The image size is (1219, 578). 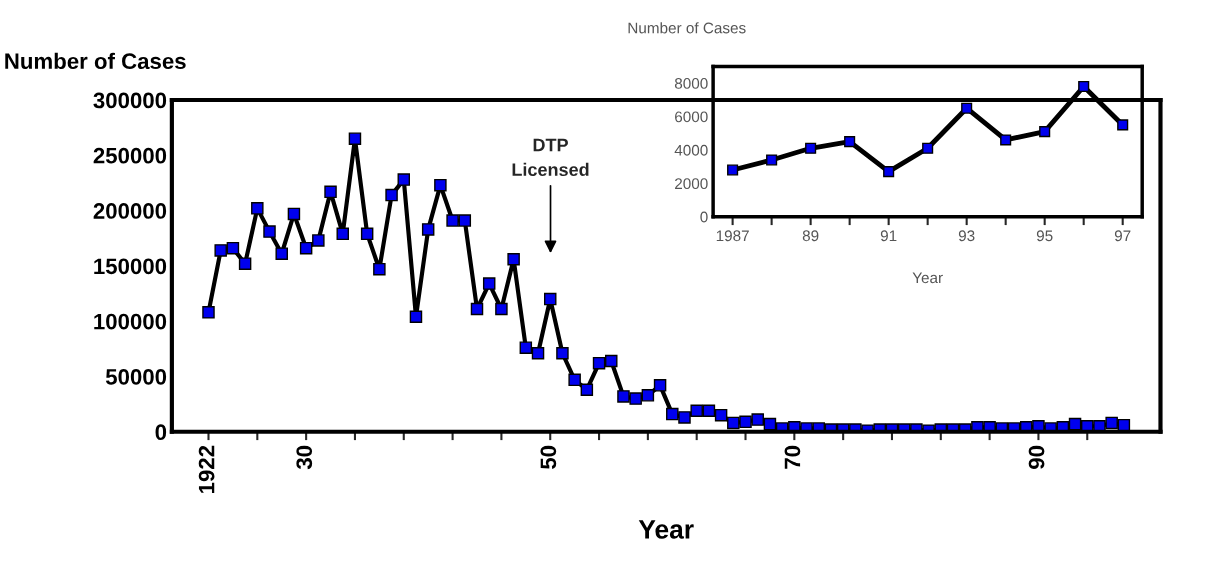 What do you see at coordinates (732, 236) in the screenshot?
I see `x-tick-label: 1987` at bounding box center [732, 236].